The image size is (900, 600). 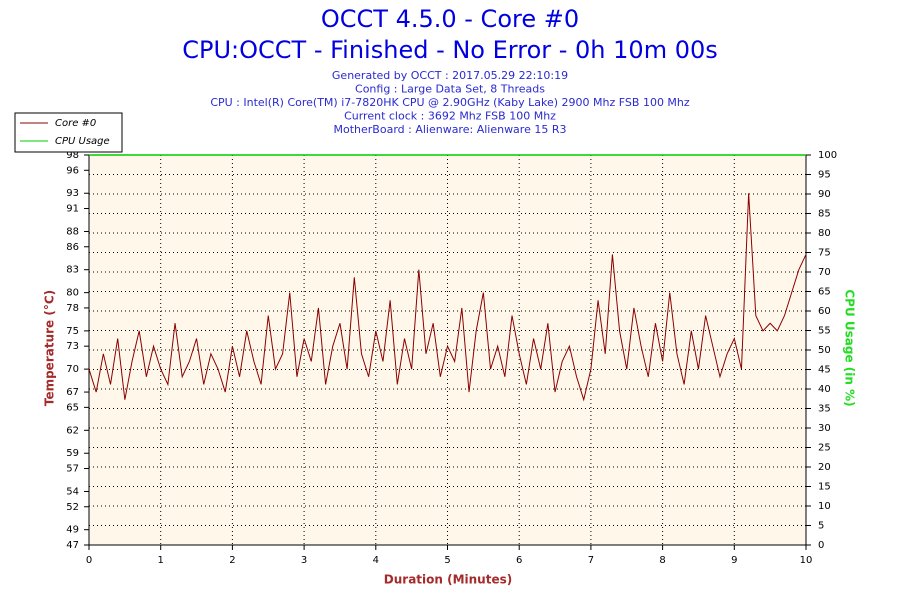 What do you see at coordinates (824, 272) in the screenshot?
I see `y2-tick-label: 70` at bounding box center [824, 272].